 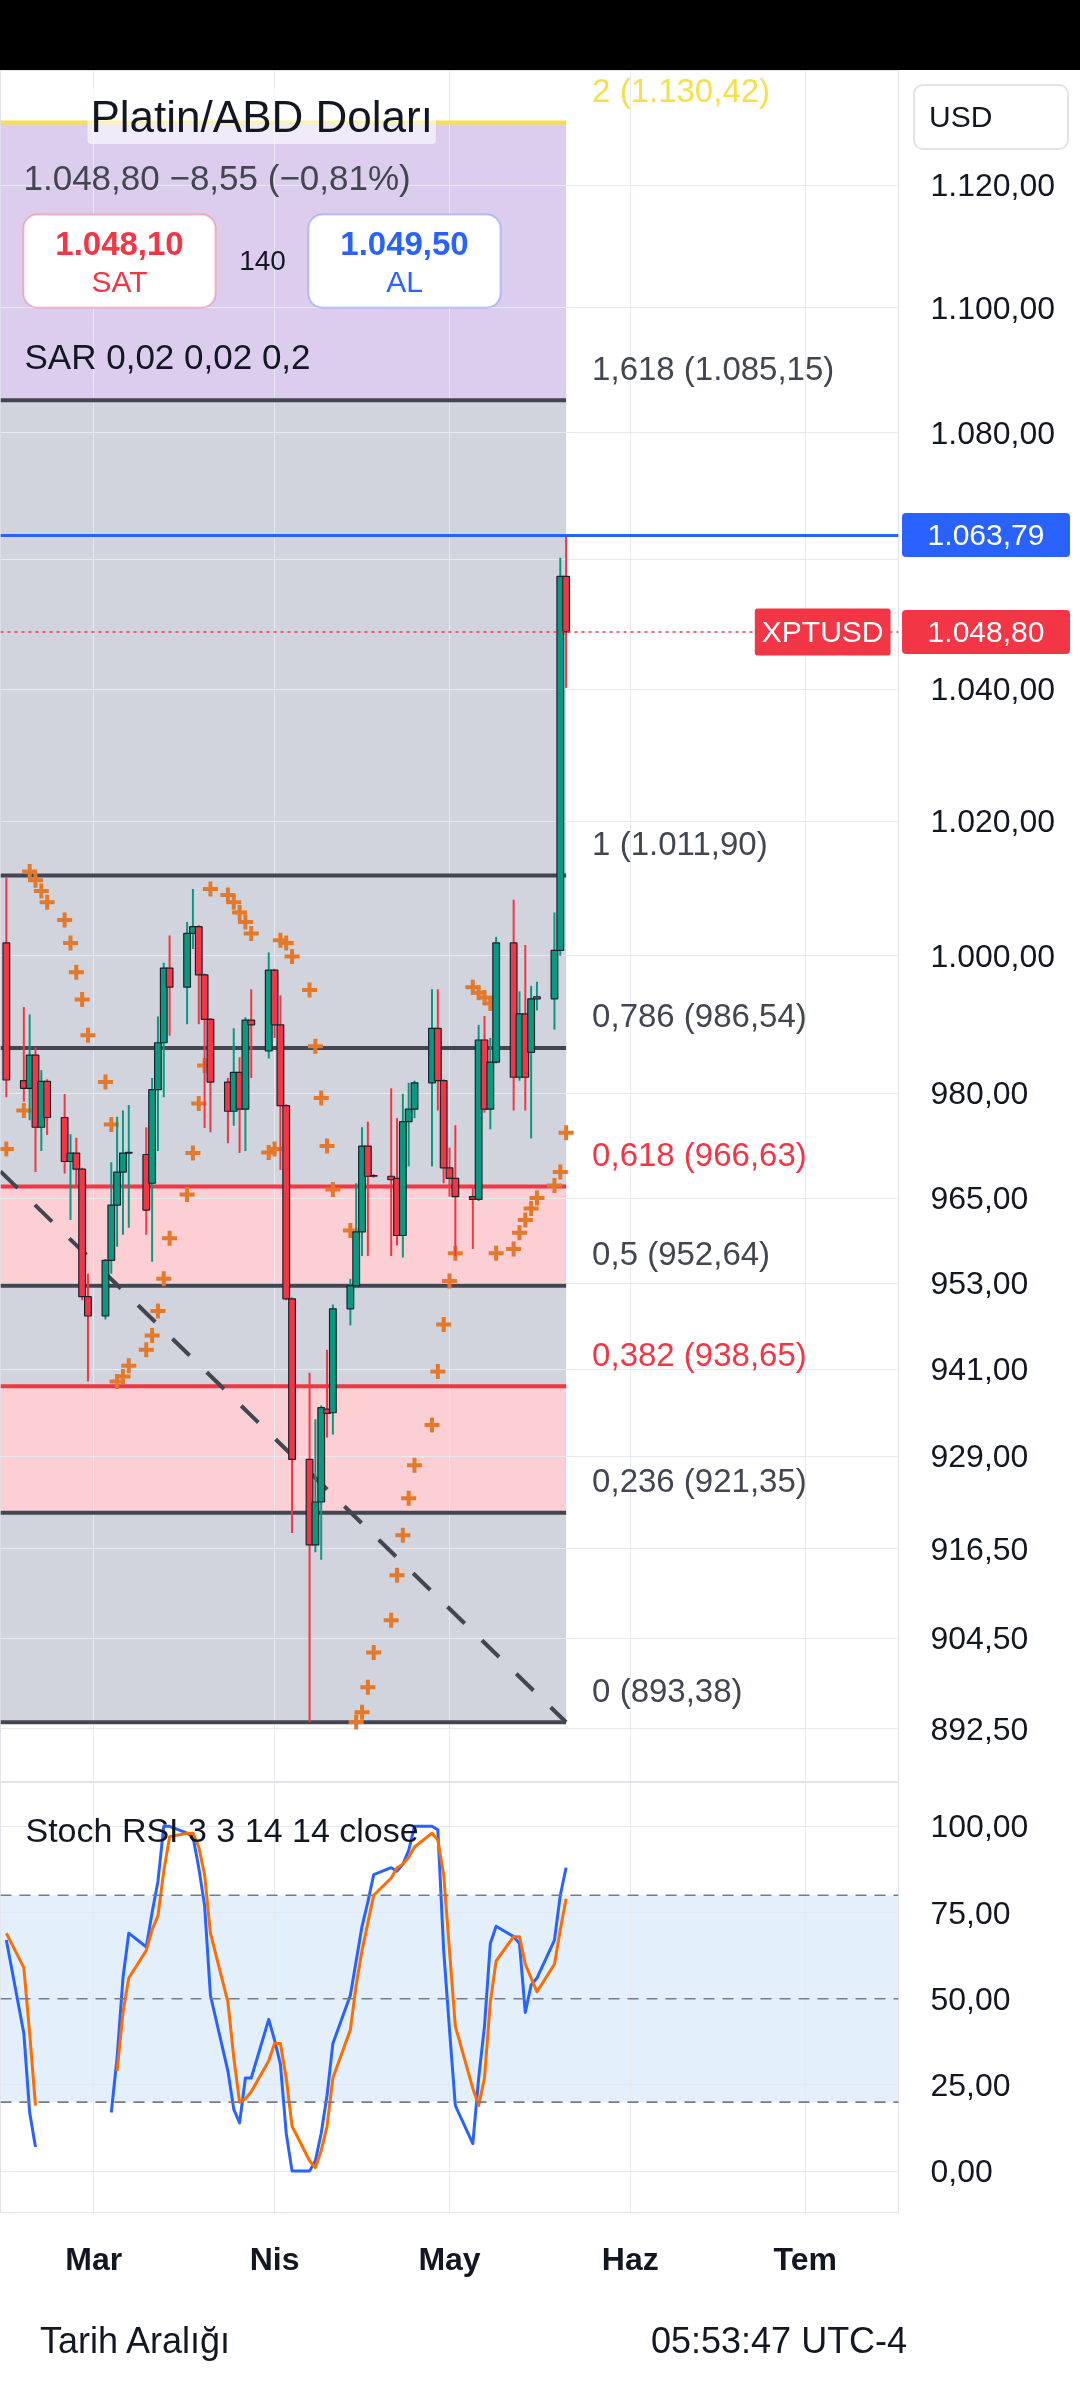 What do you see at coordinates (404, 243) in the screenshot?
I see `annotation: 1.049,50` at bounding box center [404, 243].